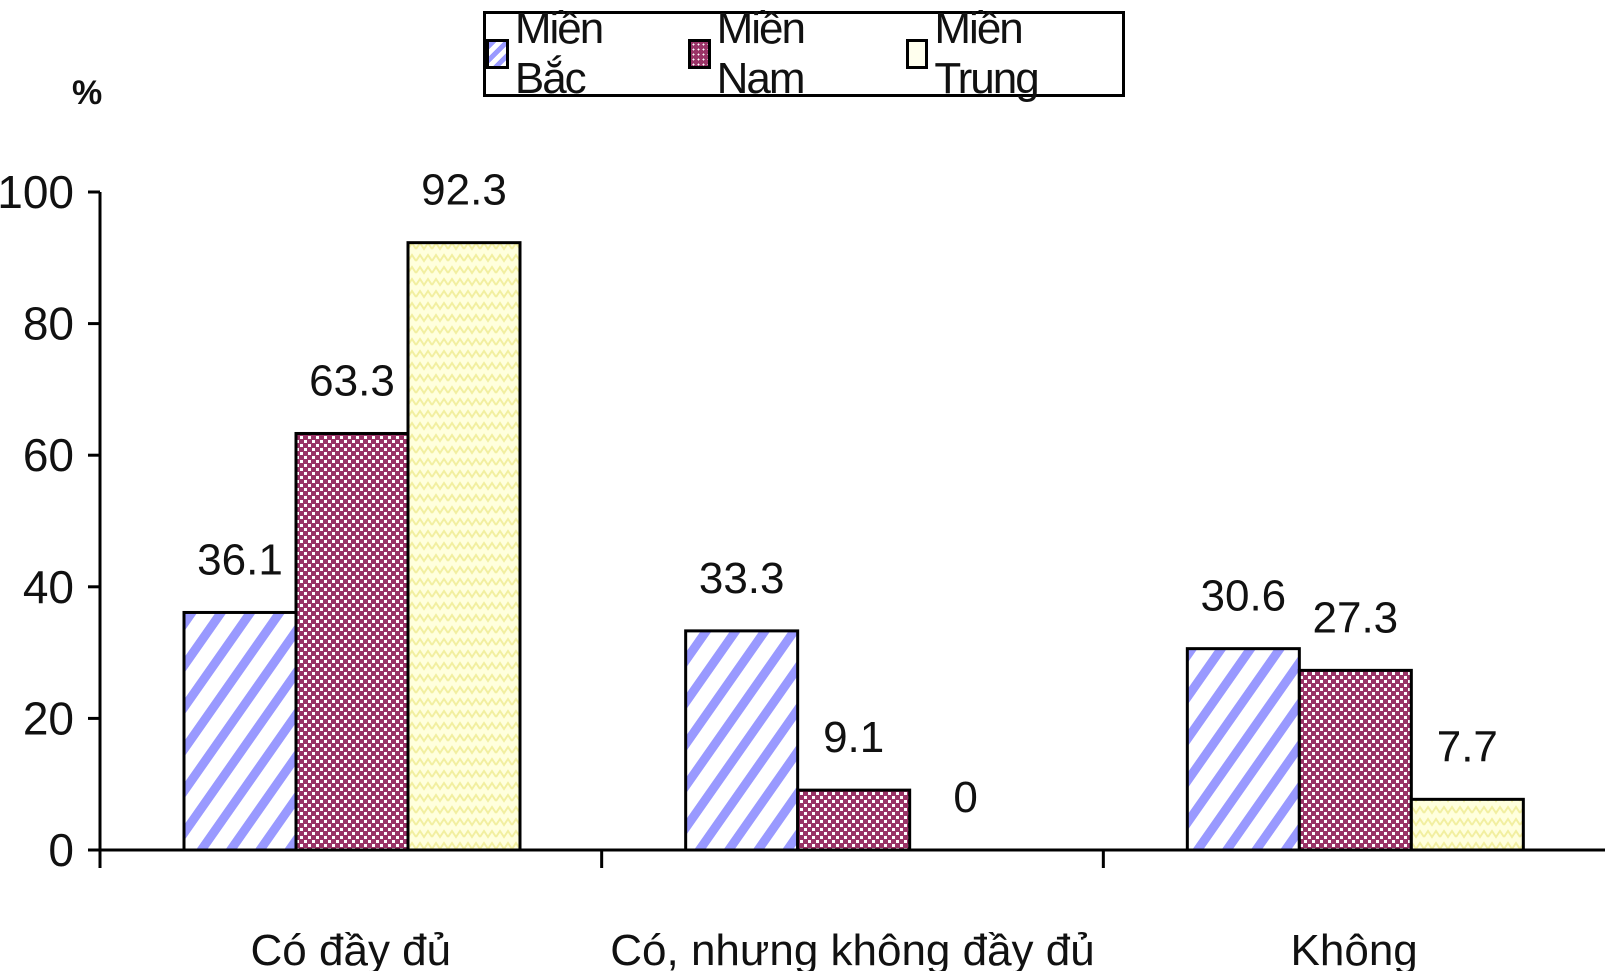 This screenshot has width=1605, height=971. Describe the element at coordinates (240, 731) in the screenshot. I see `bar-co-day-du-mien-bac` at that location.